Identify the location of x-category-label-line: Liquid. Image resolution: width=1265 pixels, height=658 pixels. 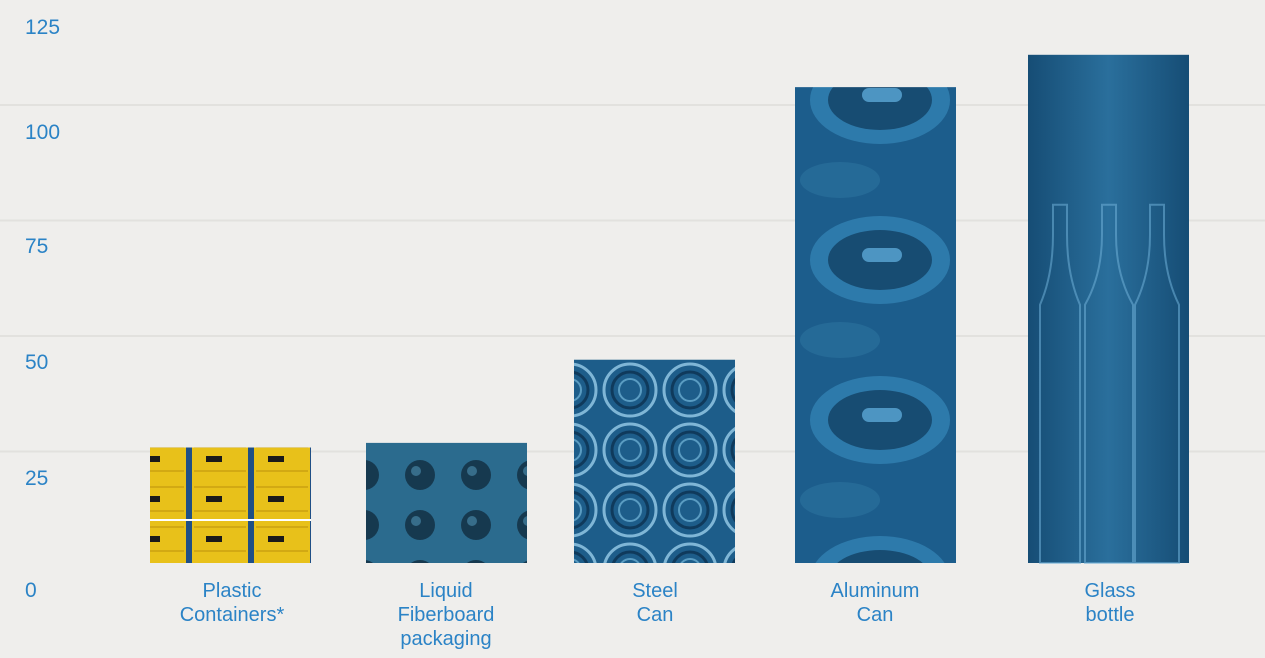
(445, 591).